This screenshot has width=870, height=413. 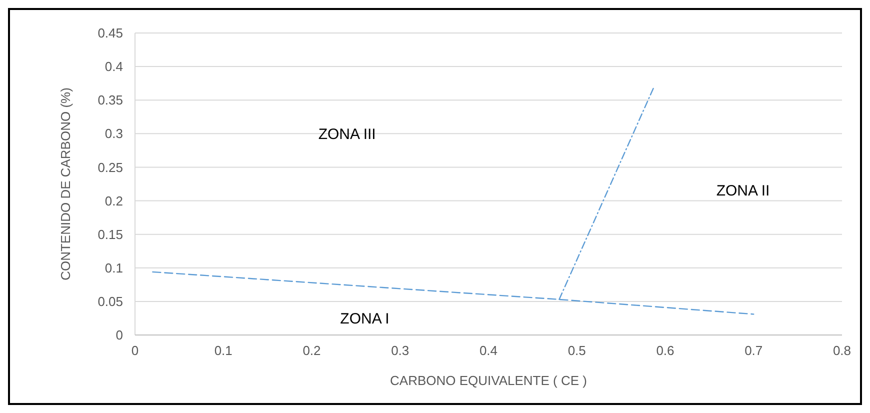 What do you see at coordinates (753, 350) in the screenshot?
I see `x-tick-label: 0.7` at bounding box center [753, 350].